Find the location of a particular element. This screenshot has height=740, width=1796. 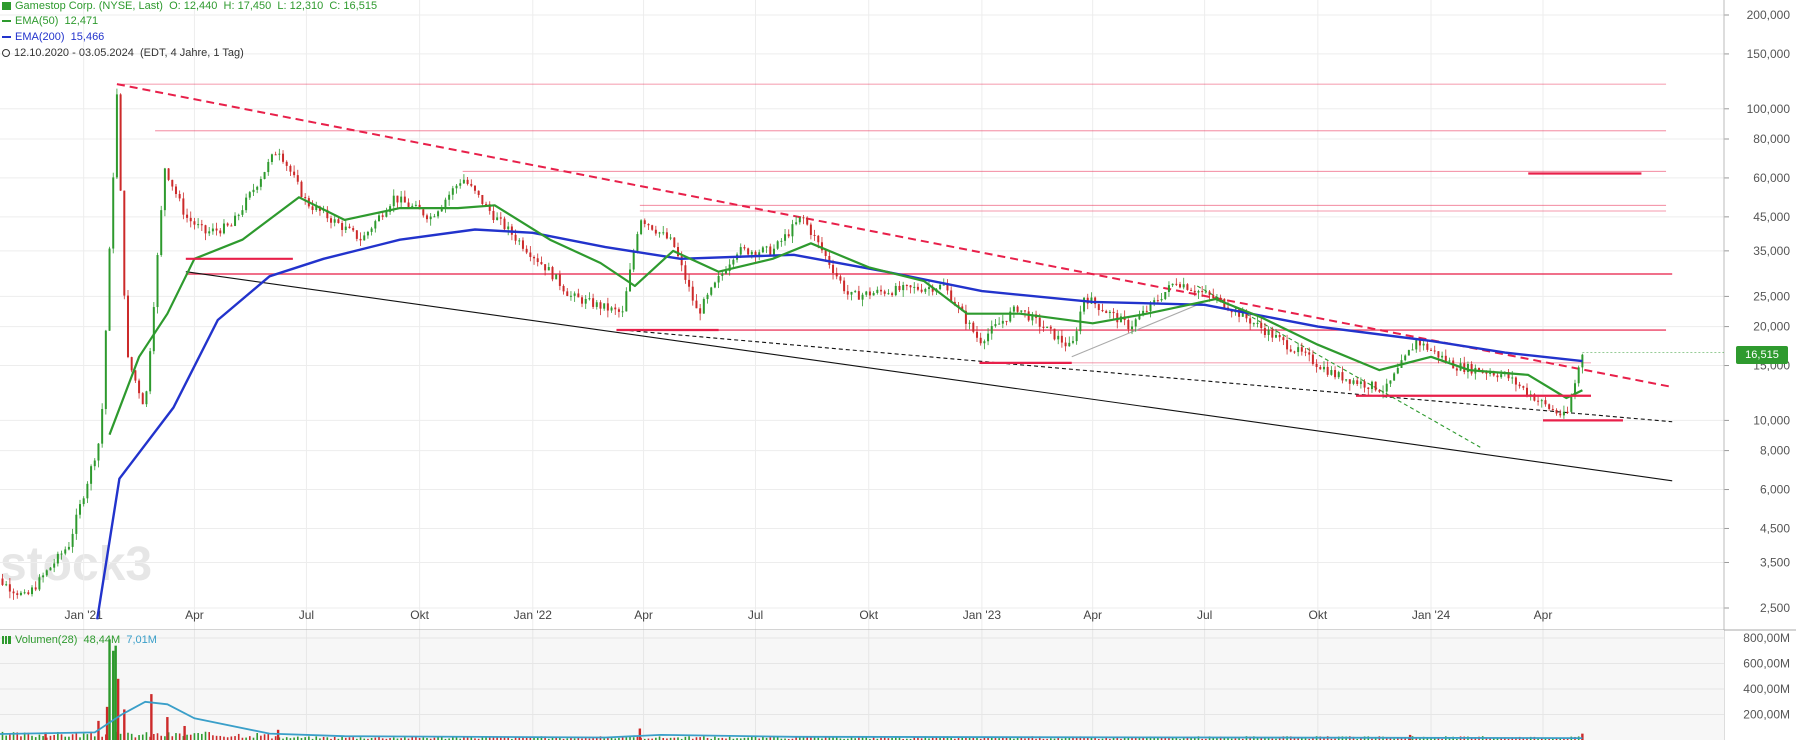

y-tick-label: 25,000 is located at coordinates (1771, 296).